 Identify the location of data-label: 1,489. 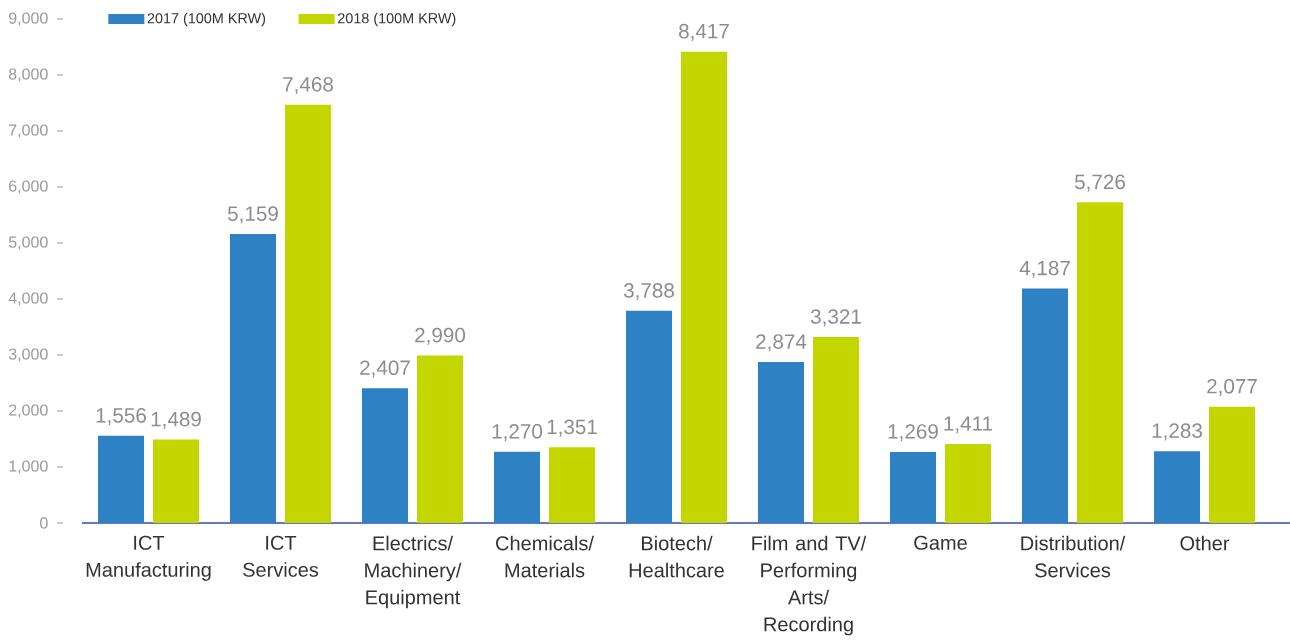
(176, 420).